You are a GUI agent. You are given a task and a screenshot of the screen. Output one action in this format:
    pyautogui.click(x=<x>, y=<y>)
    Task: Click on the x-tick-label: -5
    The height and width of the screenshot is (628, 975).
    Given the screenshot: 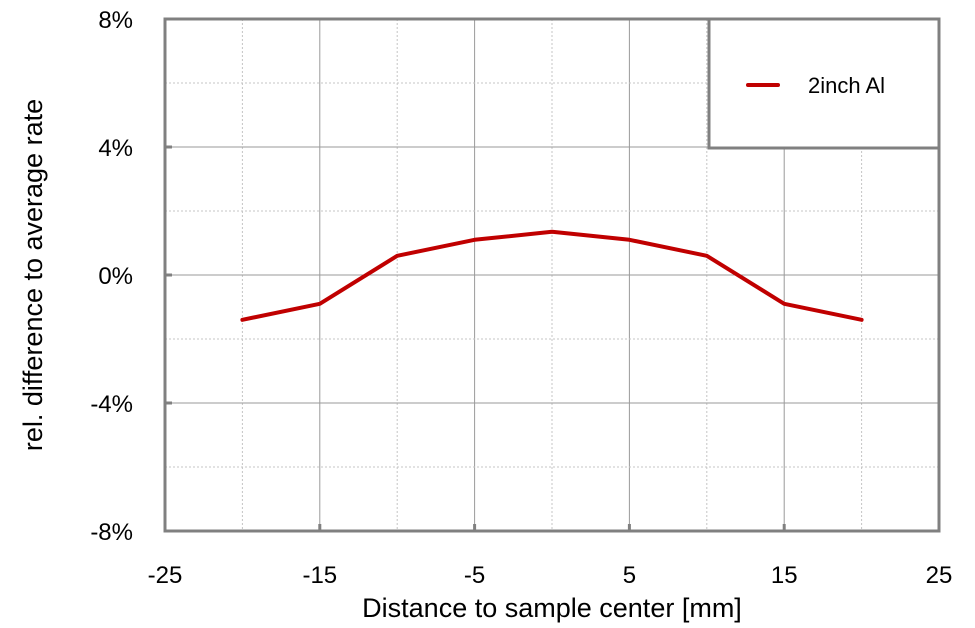 What is the action you would take?
    pyautogui.click(x=474, y=575)
    